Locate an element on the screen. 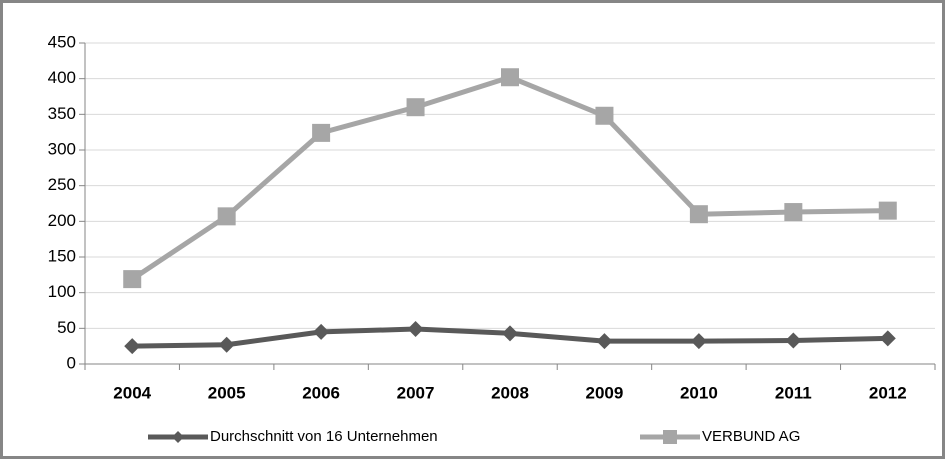 The height and width of the screenshot is (459, 945). x-tick-label: 2011 is located at coordinates (793, 392).